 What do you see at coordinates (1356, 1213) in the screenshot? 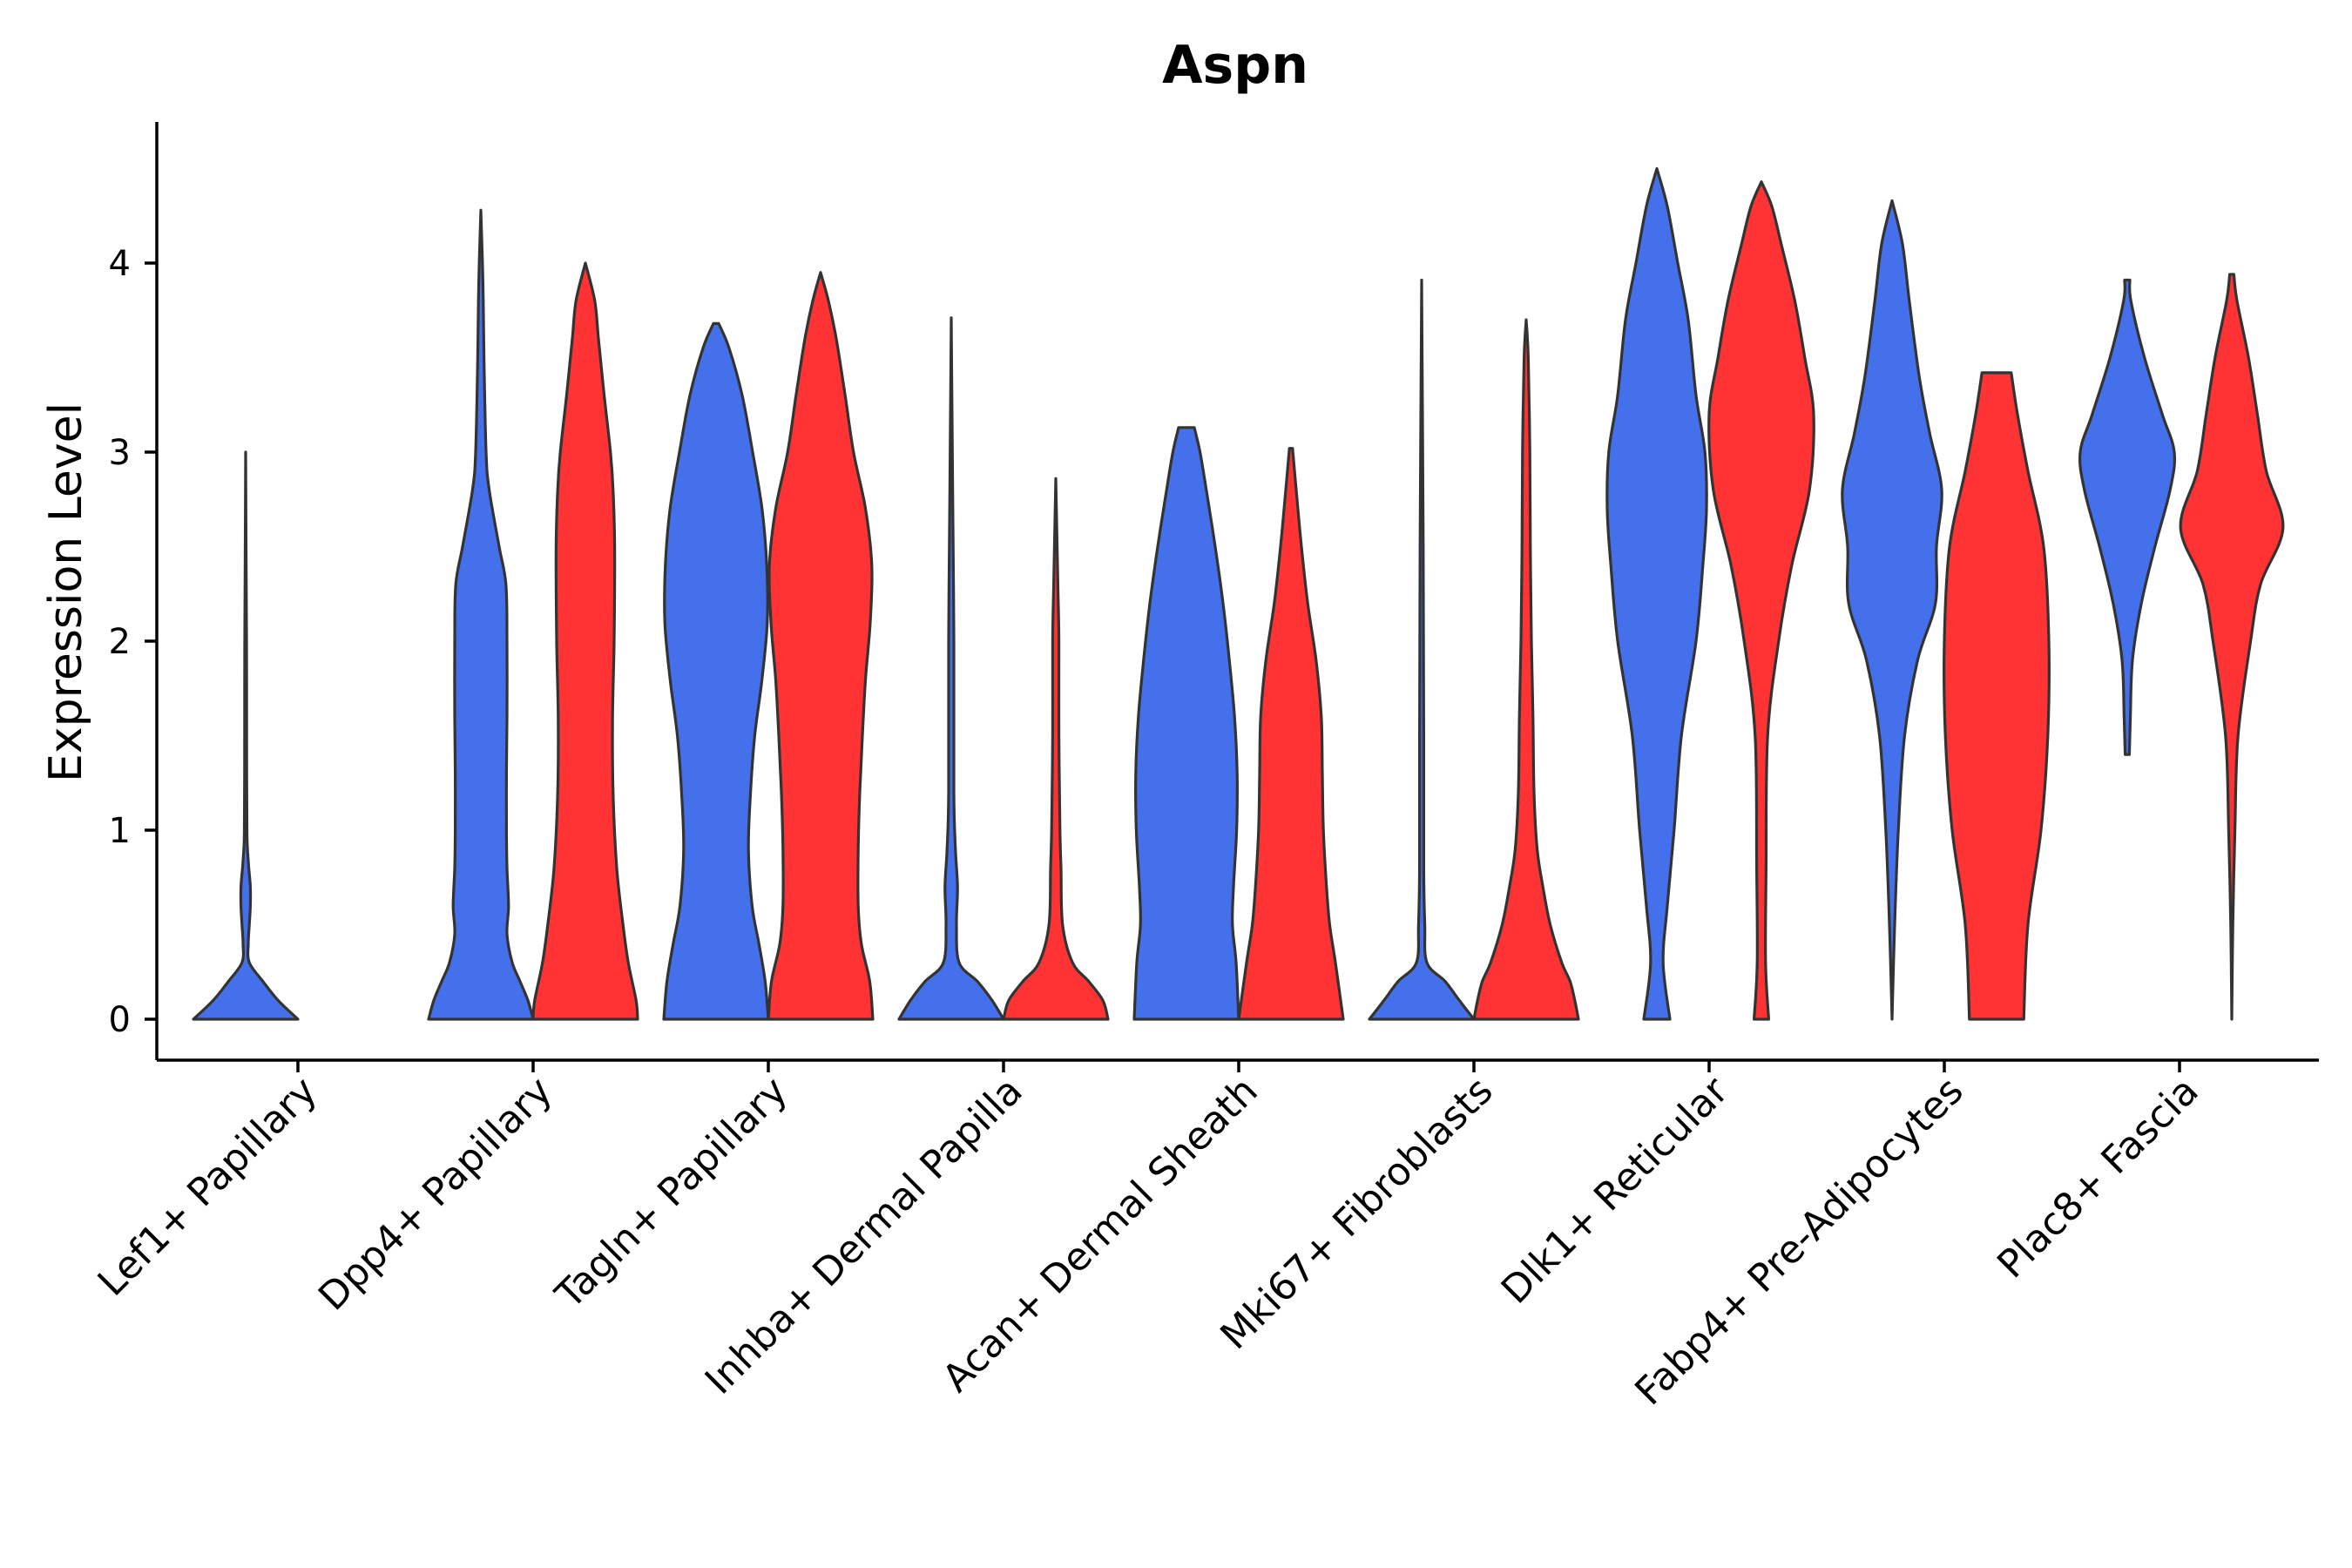
I see `x-tick-label: Mki67+ Fibroblasts` at bounding box center [1356, 1213].